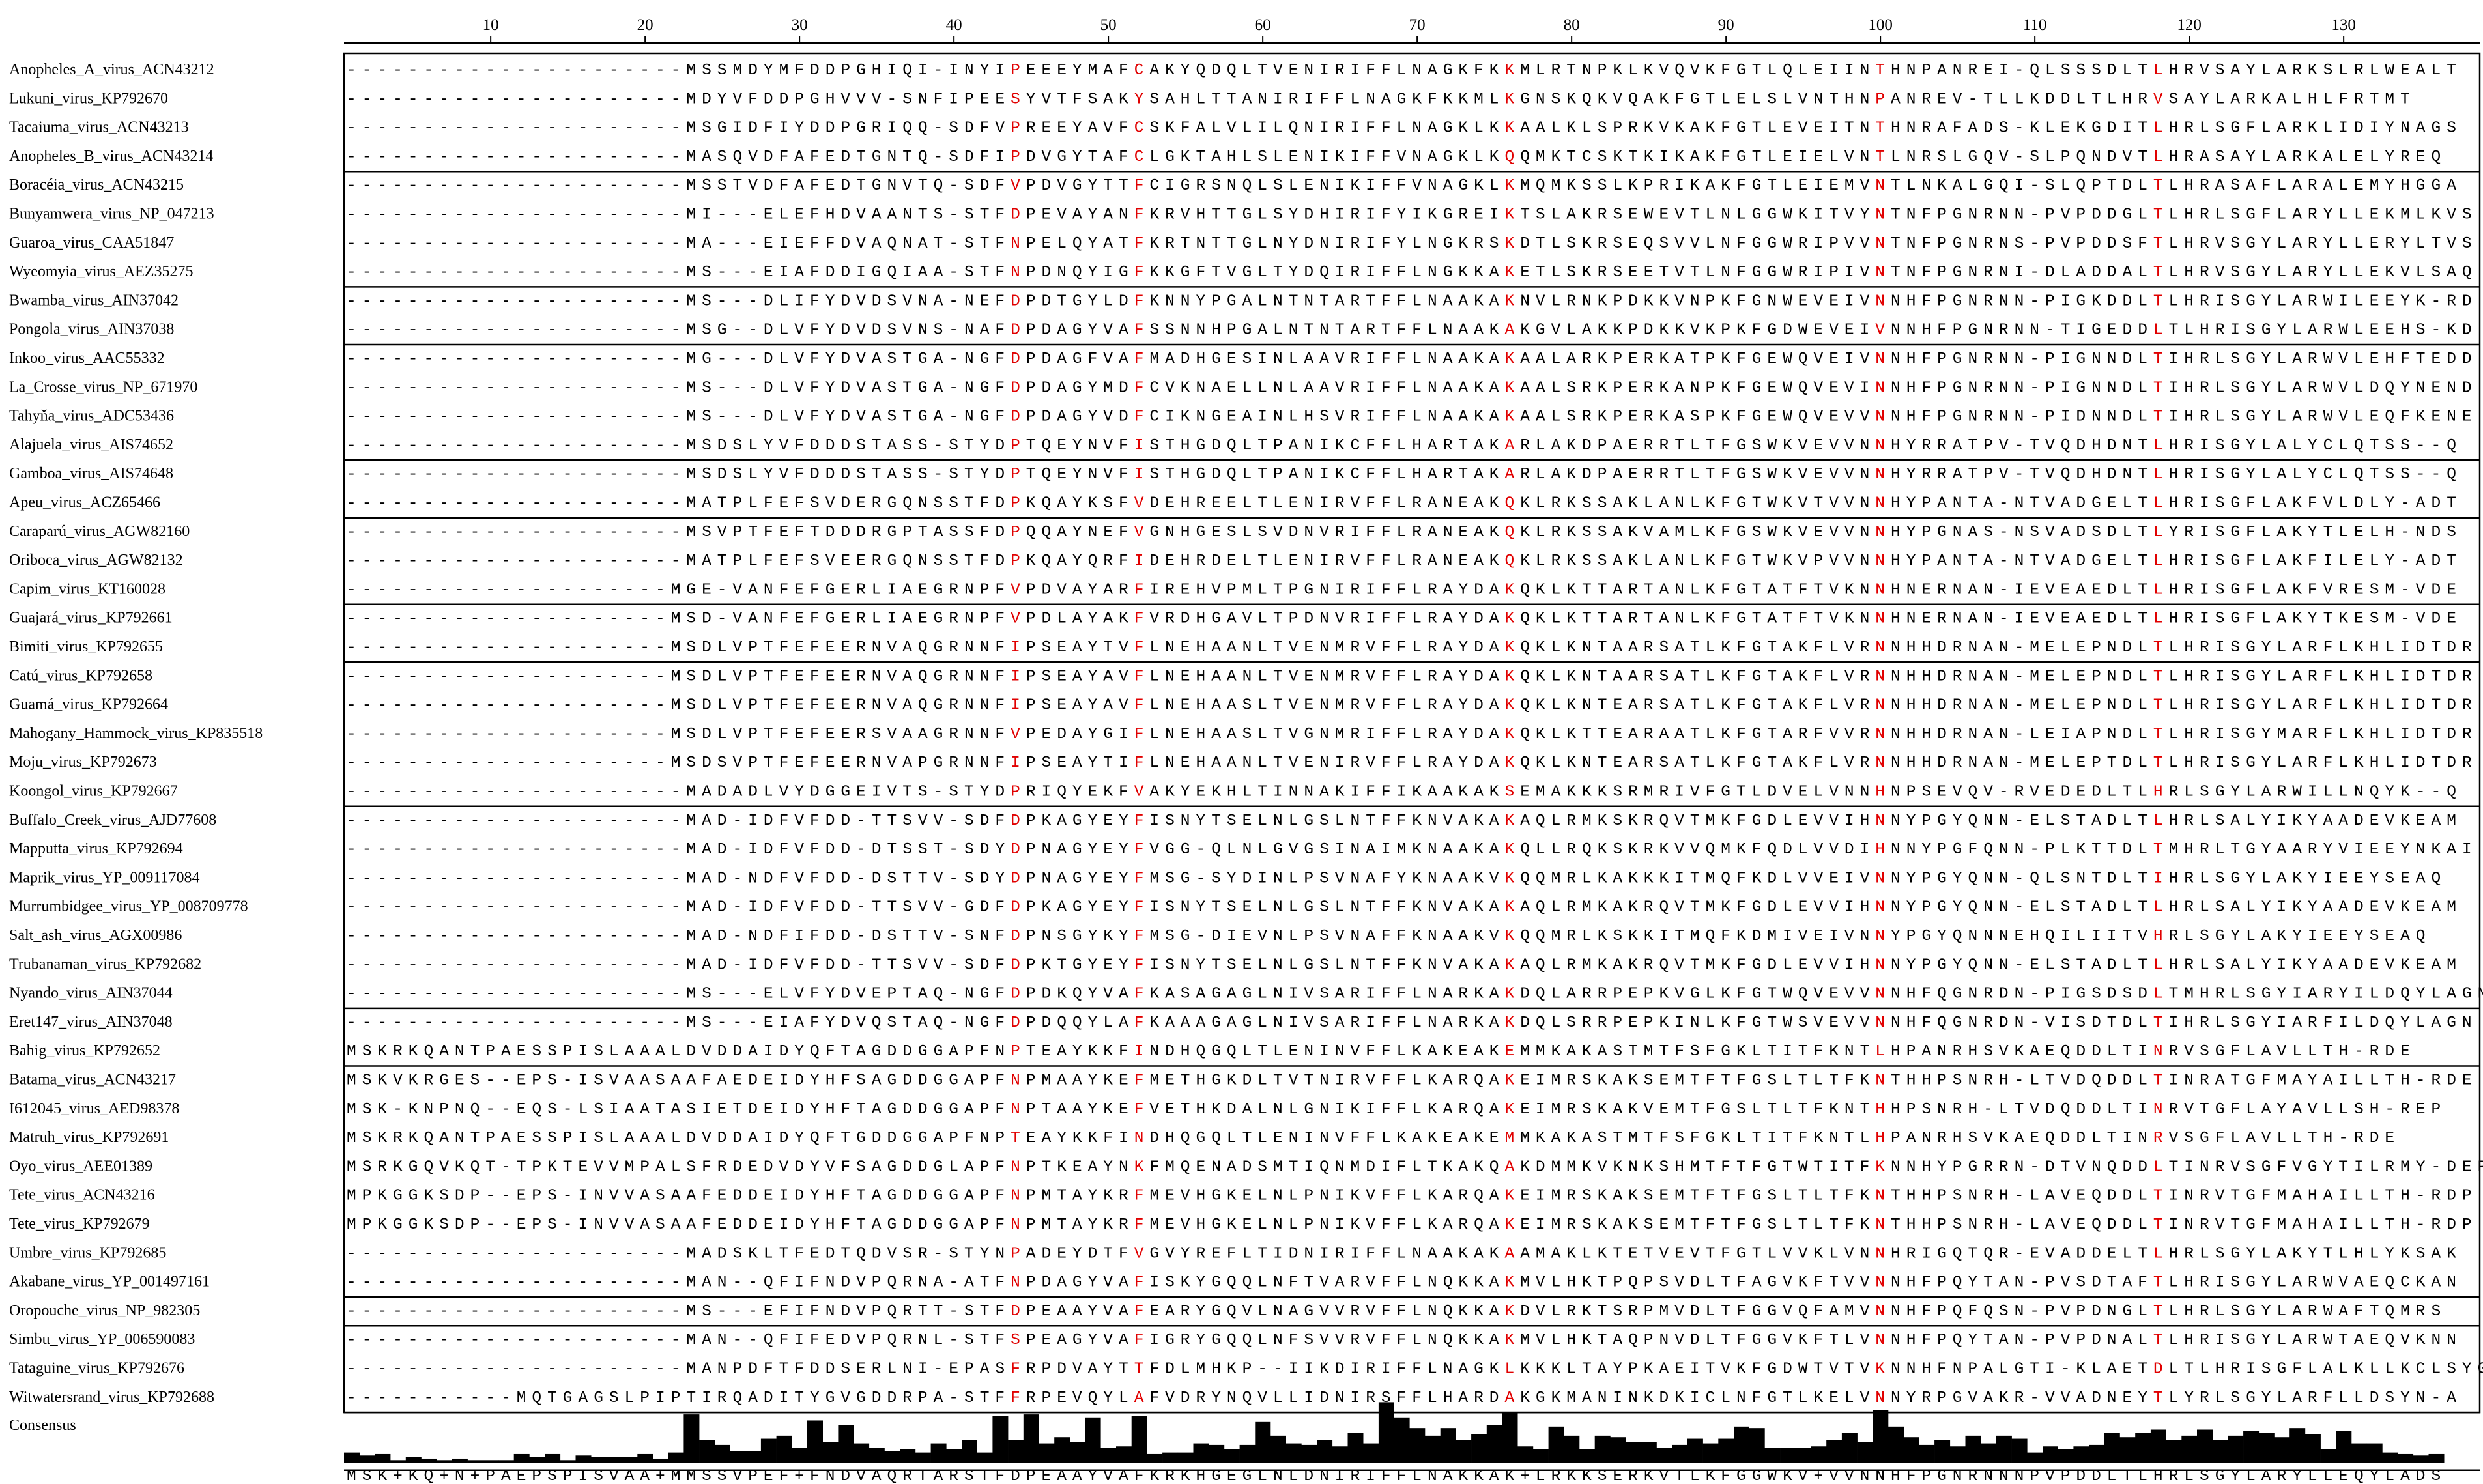 The width and height of the screenshot is (2483, 1484). I want to click on sequence-name: Murrumbidgee_virus_YP_008709778, so click(128, 907).